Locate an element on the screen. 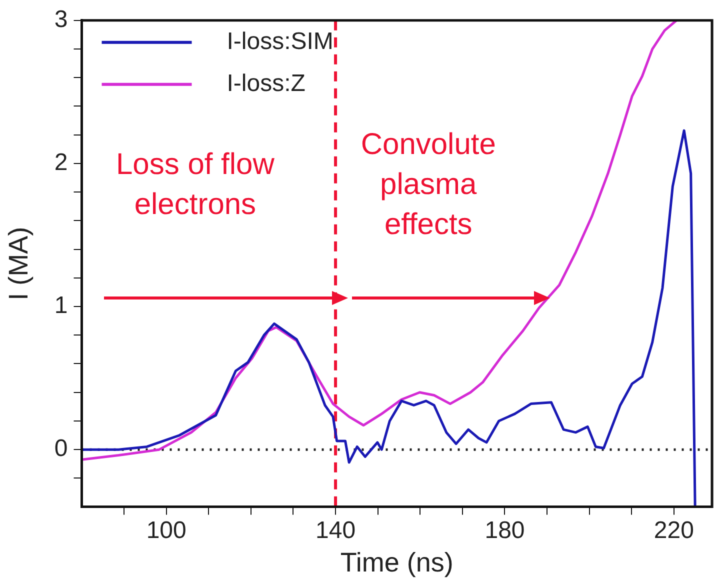 The image size is (714, 584). x-axis-title: Time (ns) is located at coordinates (397, 562).